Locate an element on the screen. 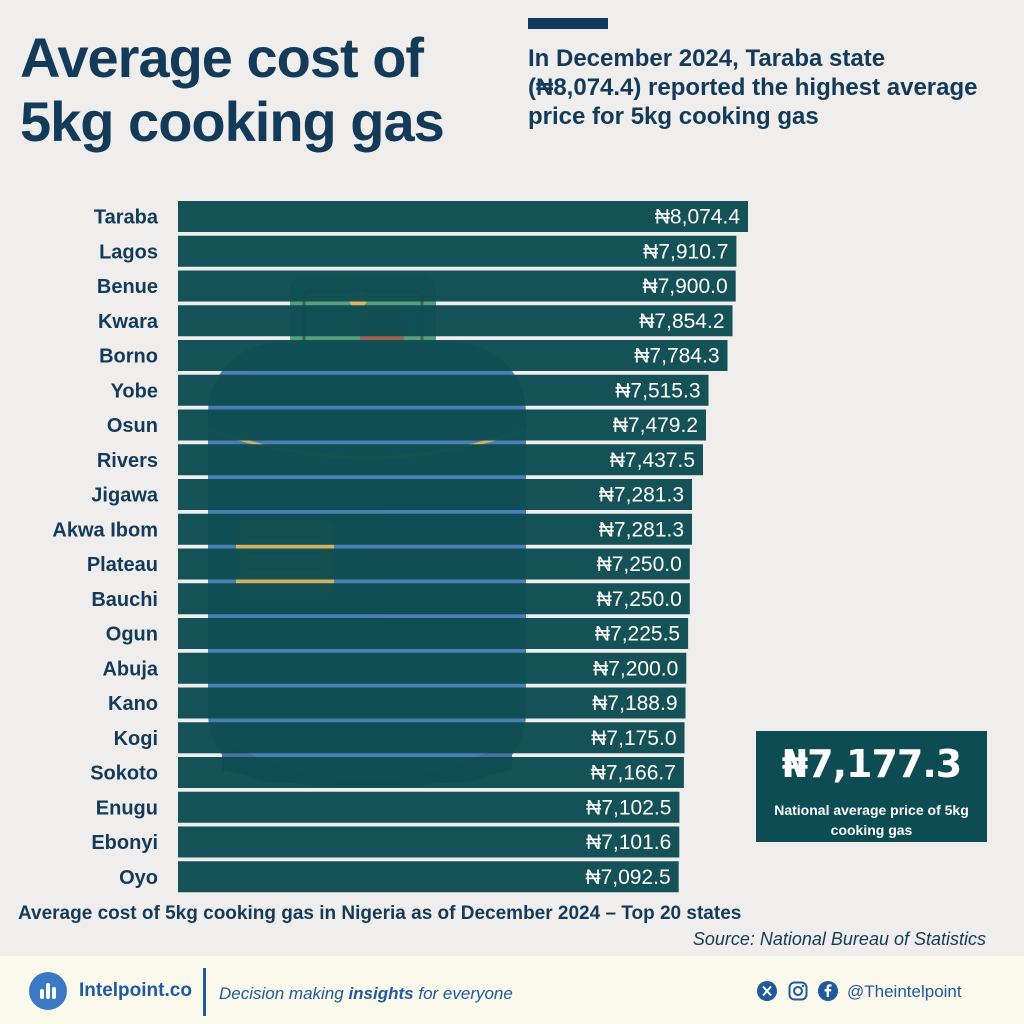 The image size is (1024, 1024). instagram-icon is located at coordinates (798, 991).